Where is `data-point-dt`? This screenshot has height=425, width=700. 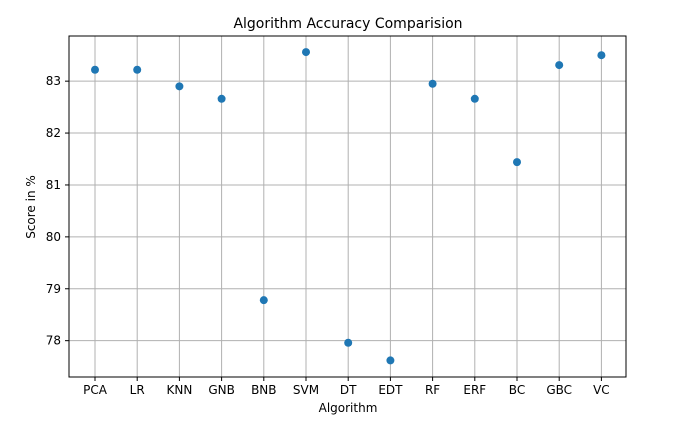 data-point-dt is located at coordinates (348, 342).